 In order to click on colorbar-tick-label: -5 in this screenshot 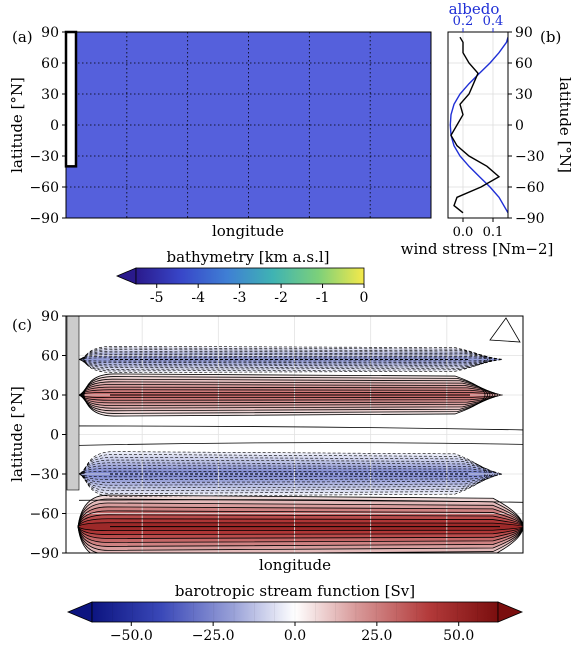, I will do `click(157, 298)`.